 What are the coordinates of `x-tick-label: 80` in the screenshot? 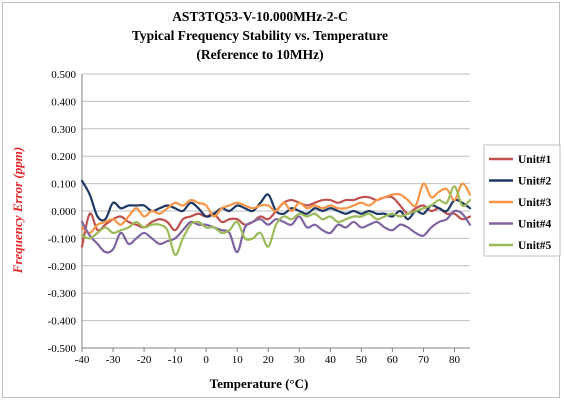 It's located at (455, 360).